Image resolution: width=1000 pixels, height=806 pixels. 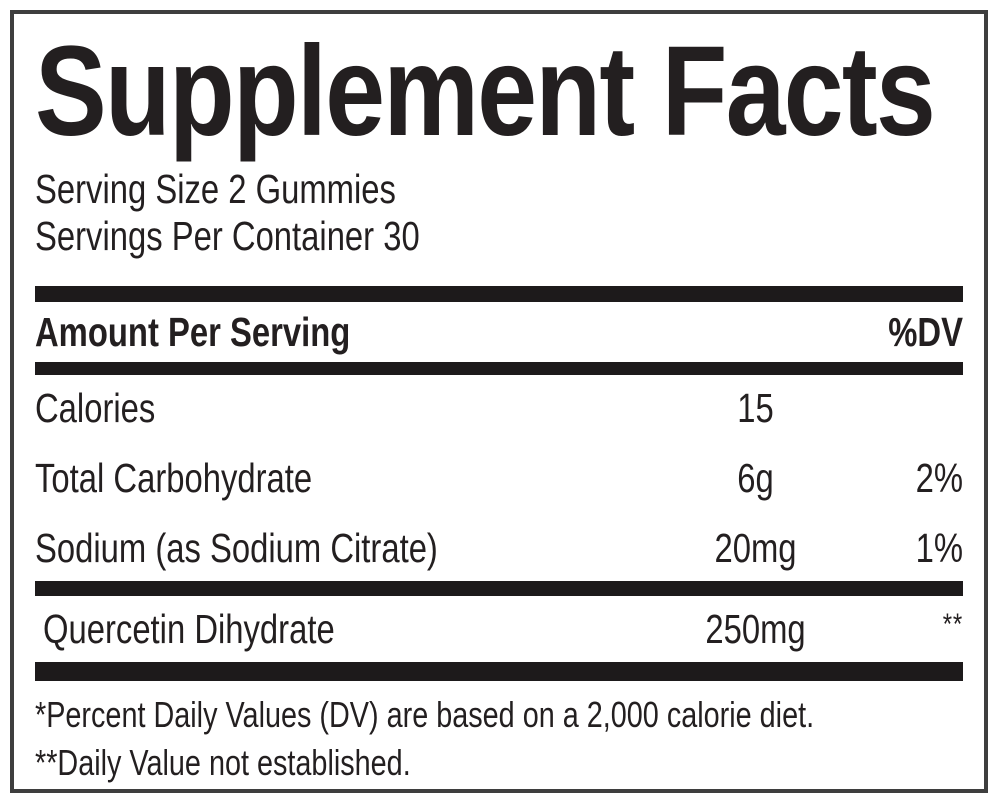 I want to click on nutrient-name: Calories, so click(x=95, y=407).